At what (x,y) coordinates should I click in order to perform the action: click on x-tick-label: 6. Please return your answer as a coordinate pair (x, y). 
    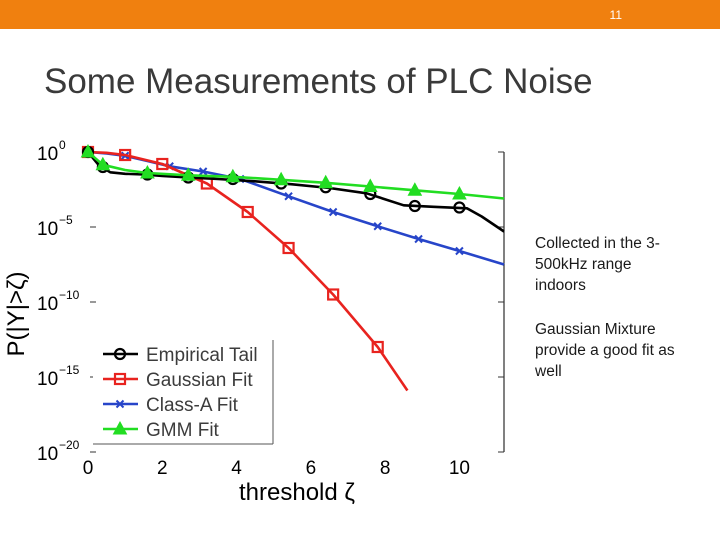
    Looking at the image, I should click on (311, 468).